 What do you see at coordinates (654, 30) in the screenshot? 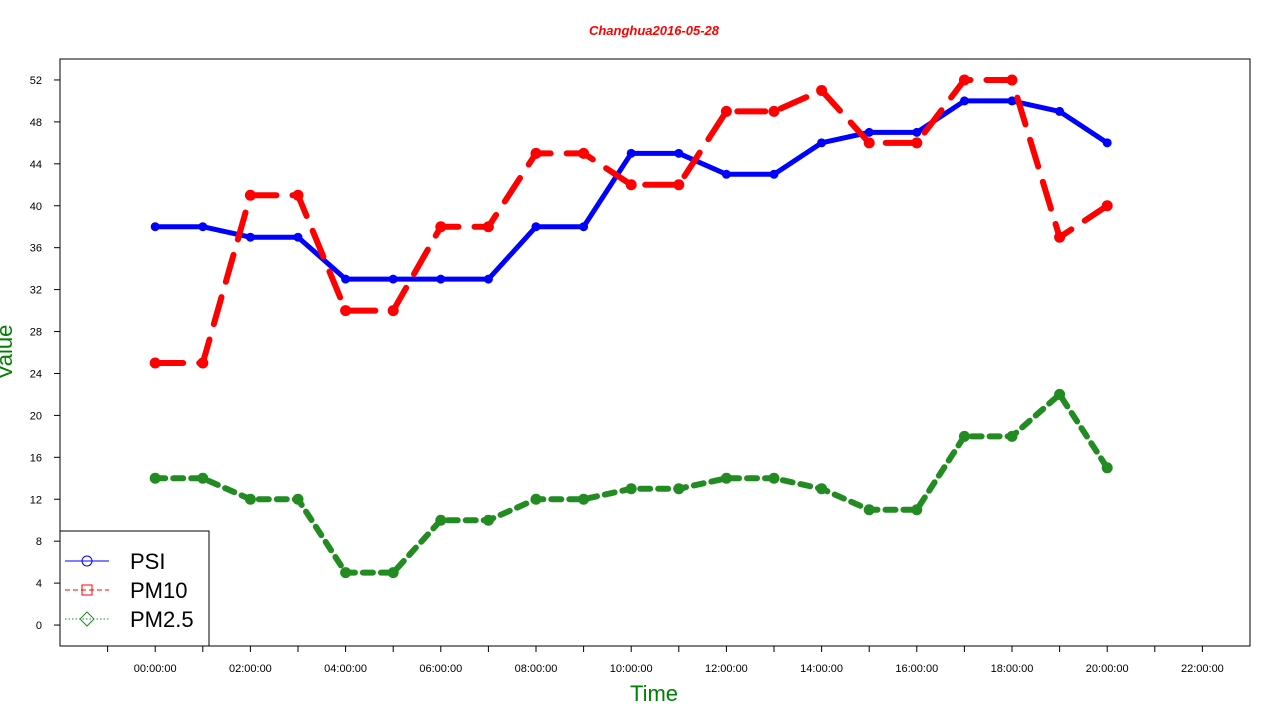
I see `chart-title: Changhua2016-05-28` at bounding box center [654, 30].